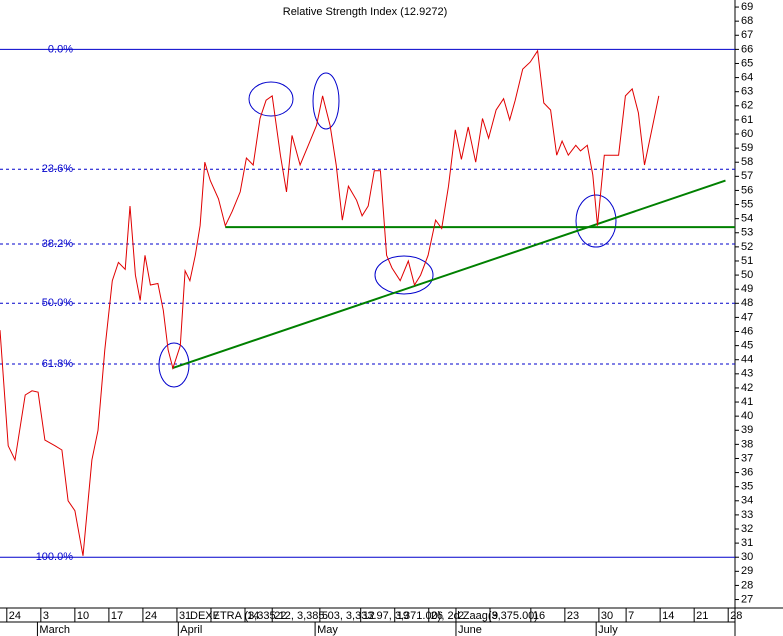 The width and height of the screenshot is (783, 636). Describe the element at coordinates (747, 261) in the screenshot. I see `y-tick-label: 51` at that location.